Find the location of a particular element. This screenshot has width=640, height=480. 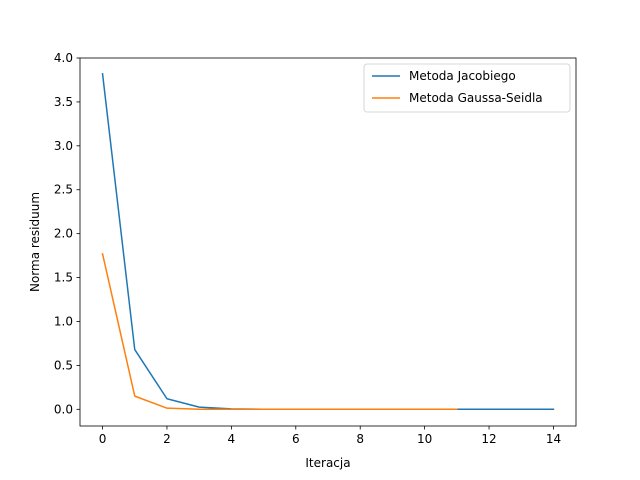

legend-box is located at coordinates (467, 88).